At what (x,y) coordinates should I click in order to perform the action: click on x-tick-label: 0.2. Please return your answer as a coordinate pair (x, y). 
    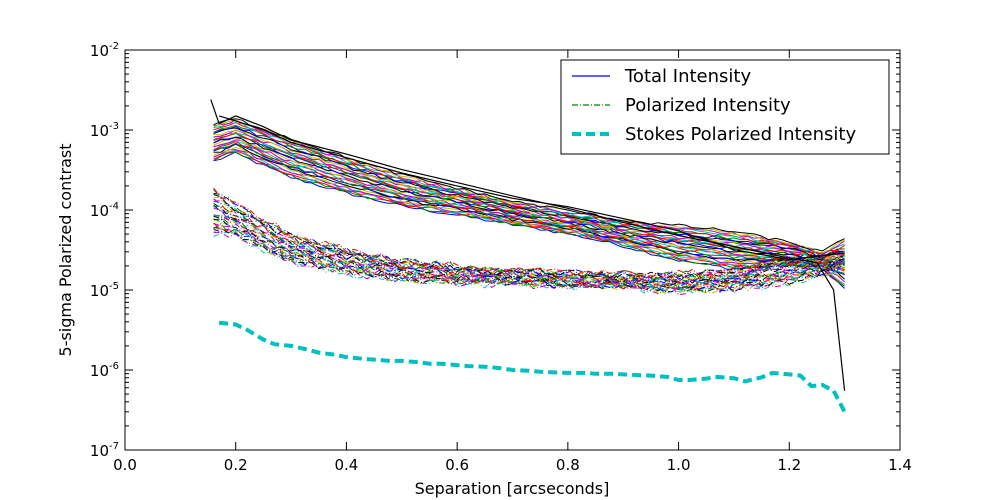
    Looking at the image, I should click on (236, 465).